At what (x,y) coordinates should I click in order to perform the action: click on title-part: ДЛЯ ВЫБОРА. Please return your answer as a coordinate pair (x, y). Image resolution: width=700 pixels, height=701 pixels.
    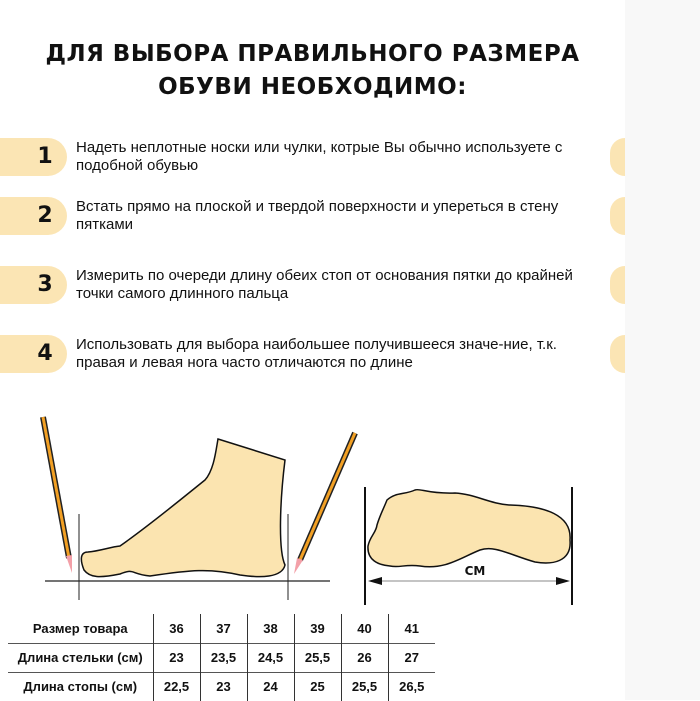
    Looking at the image, I should click on (141, 54).